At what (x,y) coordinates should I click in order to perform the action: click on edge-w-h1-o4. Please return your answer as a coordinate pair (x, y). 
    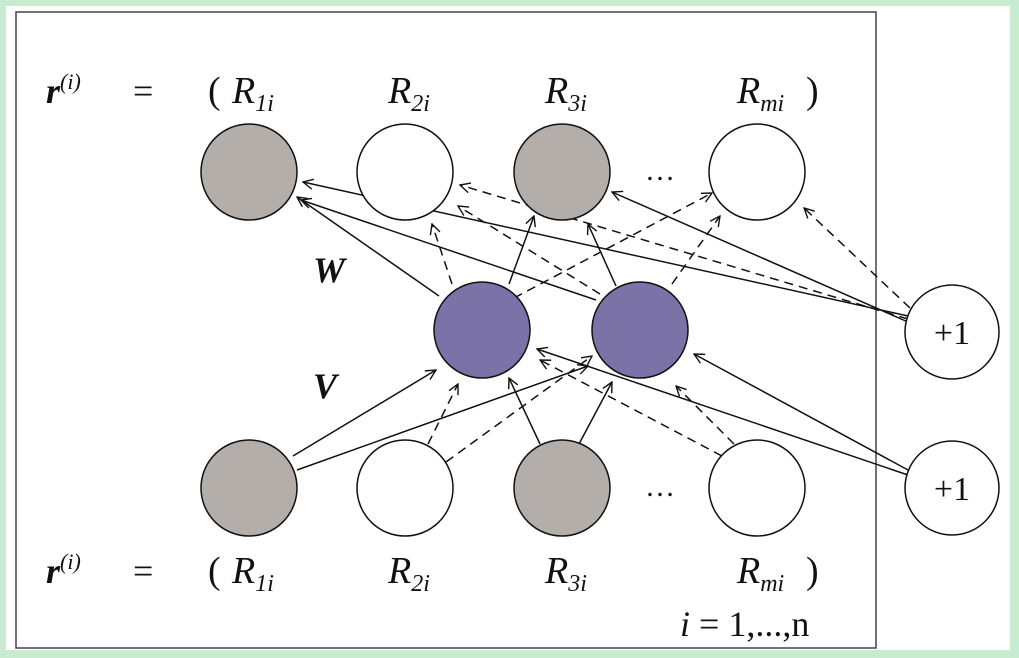
    Looking at the image, I should click on (612, 246).